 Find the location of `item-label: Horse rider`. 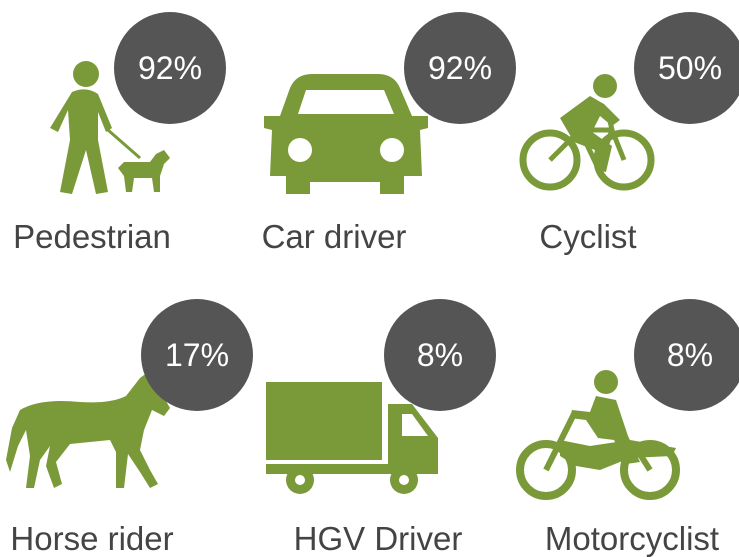

item-label: Horse rider is located at coordinates (91, 538).